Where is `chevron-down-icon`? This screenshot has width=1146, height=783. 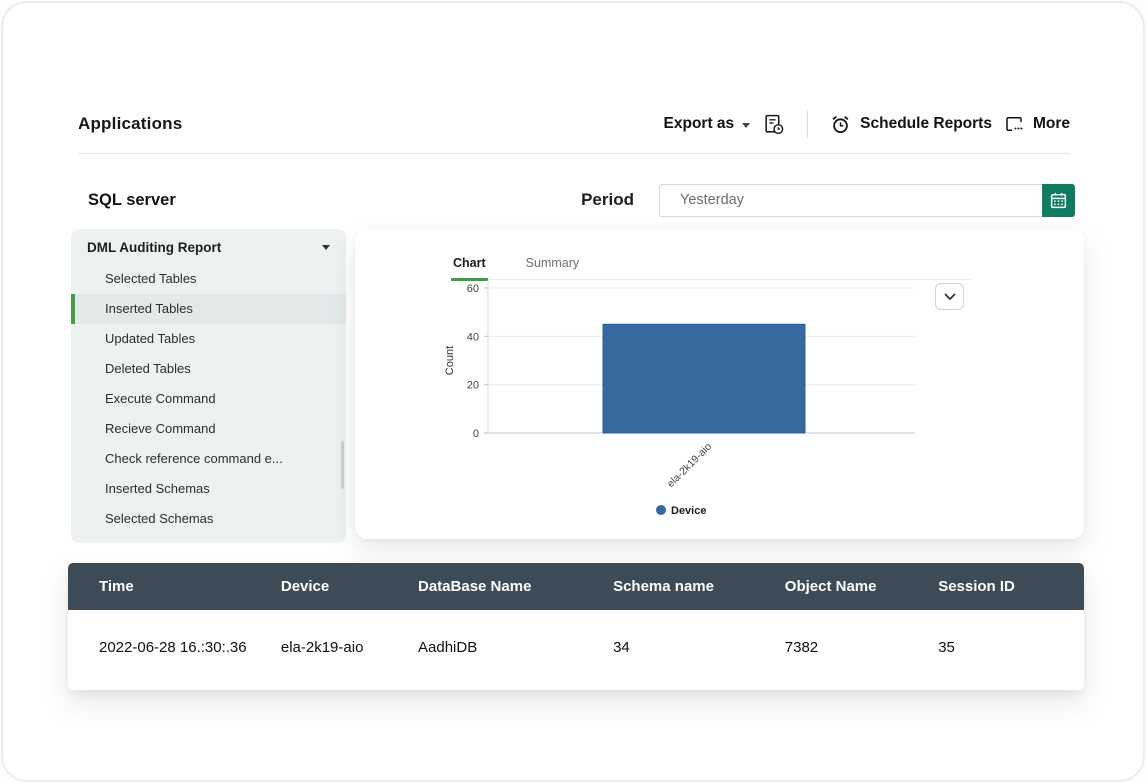
chevron-down-icon is located at coordinates (950, 297).